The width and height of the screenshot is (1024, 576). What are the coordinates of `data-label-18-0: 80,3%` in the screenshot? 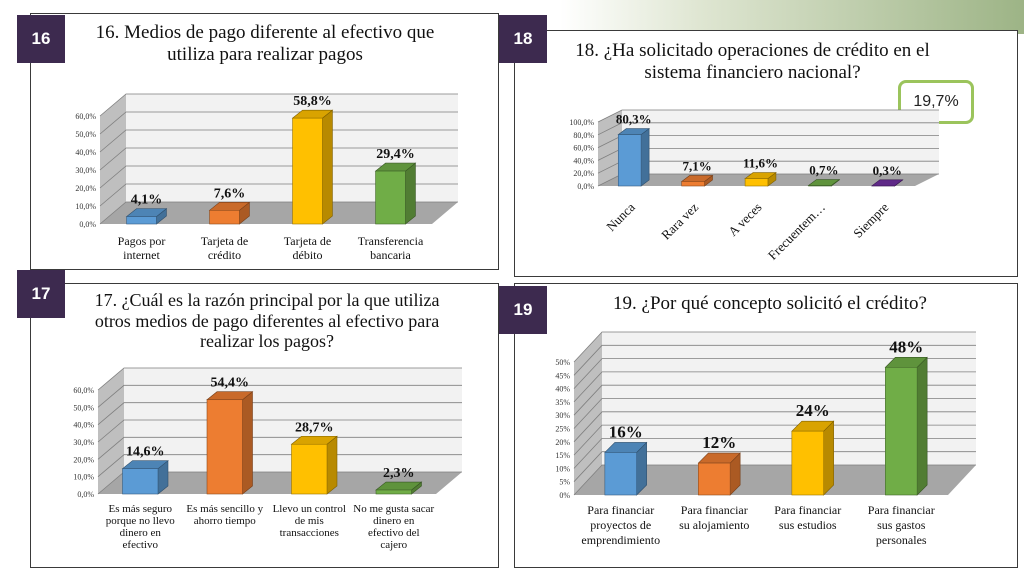 It's located at (634, 119).